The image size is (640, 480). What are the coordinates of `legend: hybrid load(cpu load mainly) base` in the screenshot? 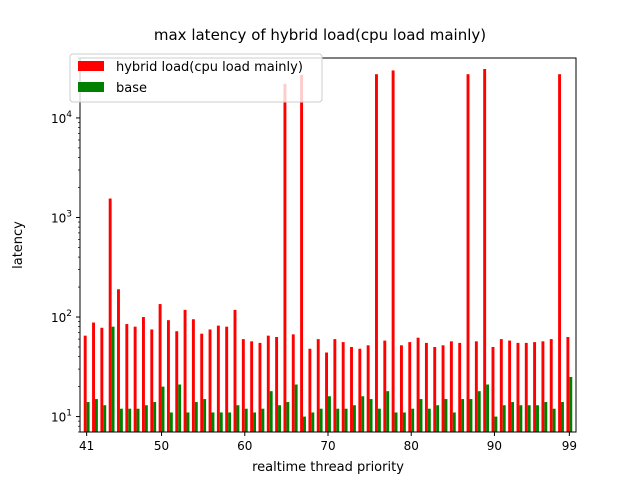 It's located at (196, 78).